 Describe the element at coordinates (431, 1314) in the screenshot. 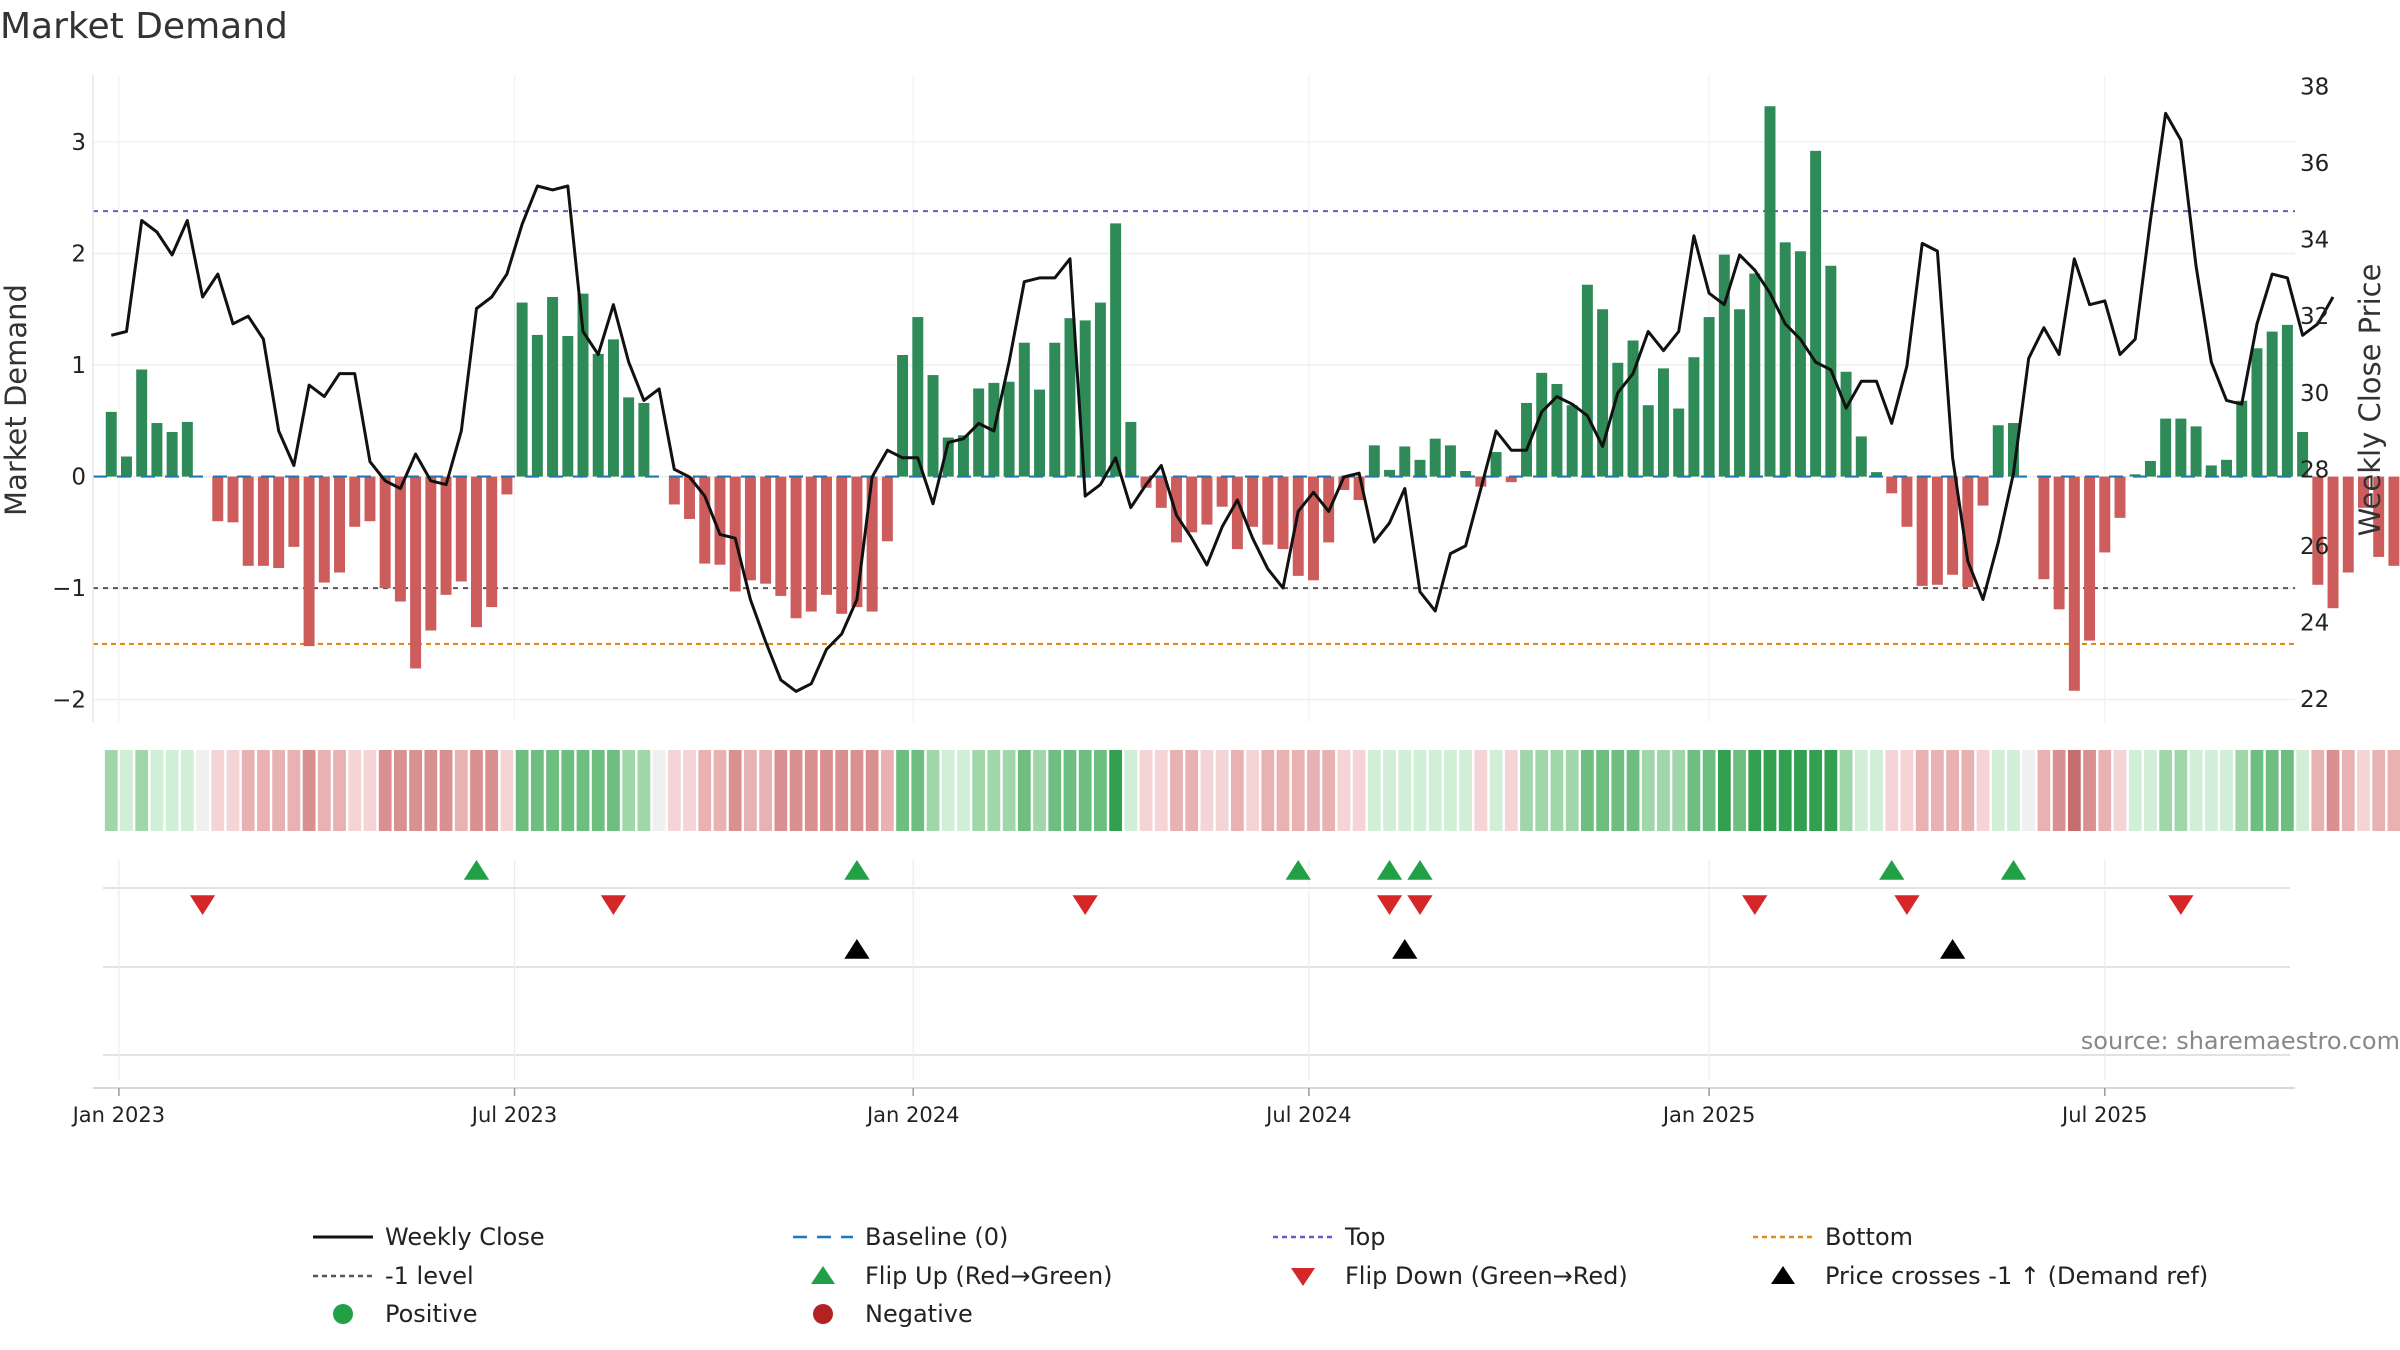

I see `legend-label: Positive` at that location.